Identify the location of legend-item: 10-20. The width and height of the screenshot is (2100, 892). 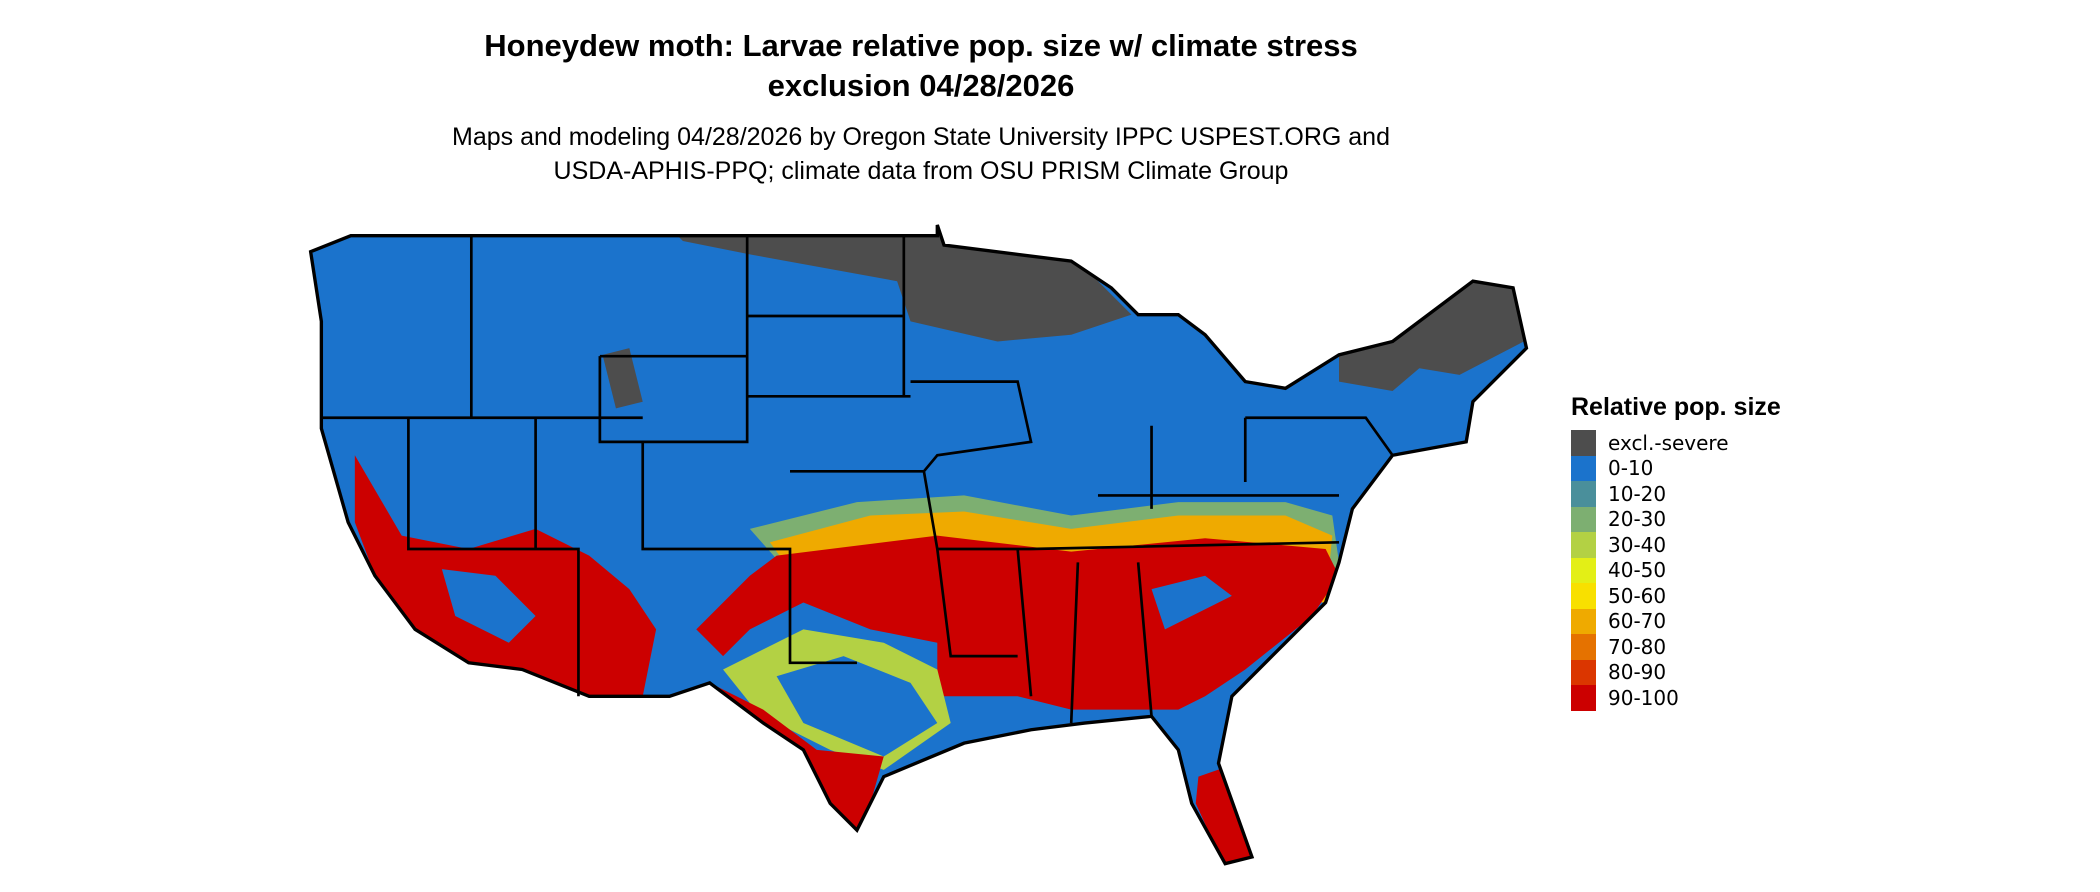
(1676, 494).